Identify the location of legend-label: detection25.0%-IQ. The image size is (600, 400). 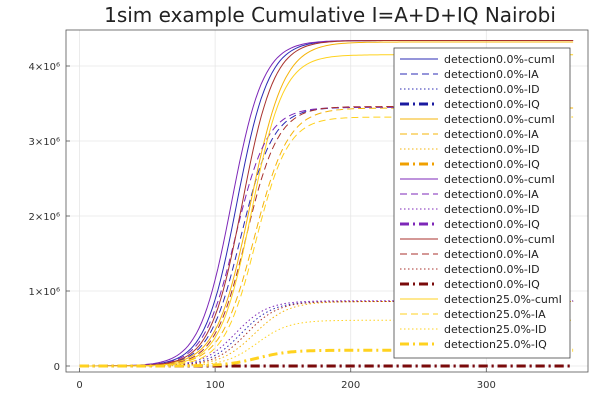
(495, 344).